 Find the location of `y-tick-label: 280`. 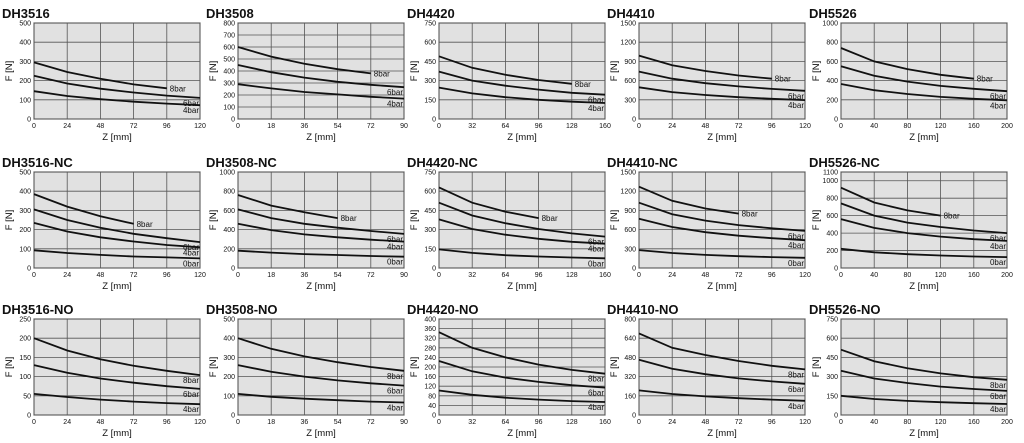

y-tick-label: 280 is located at coordinates (430, 348).